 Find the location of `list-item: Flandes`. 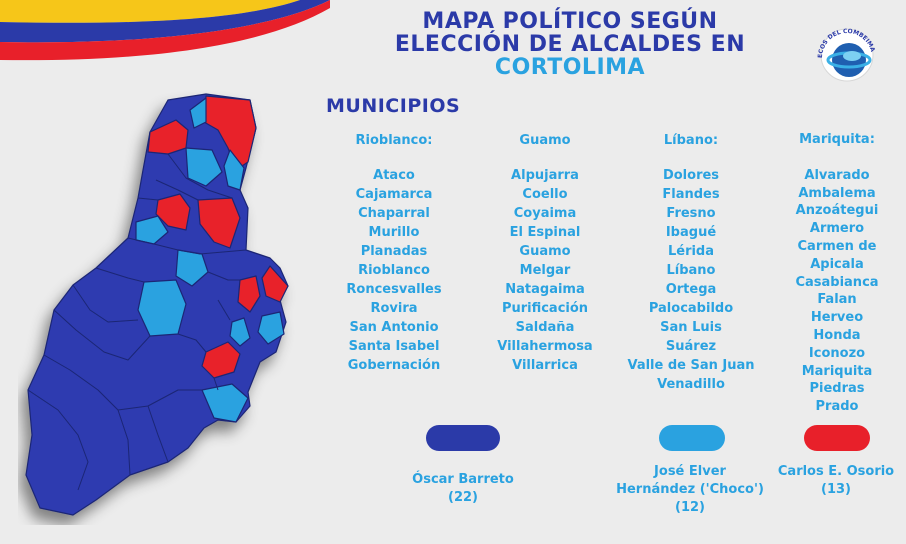

list-item: Flandes is located at coordinates (691, 194).